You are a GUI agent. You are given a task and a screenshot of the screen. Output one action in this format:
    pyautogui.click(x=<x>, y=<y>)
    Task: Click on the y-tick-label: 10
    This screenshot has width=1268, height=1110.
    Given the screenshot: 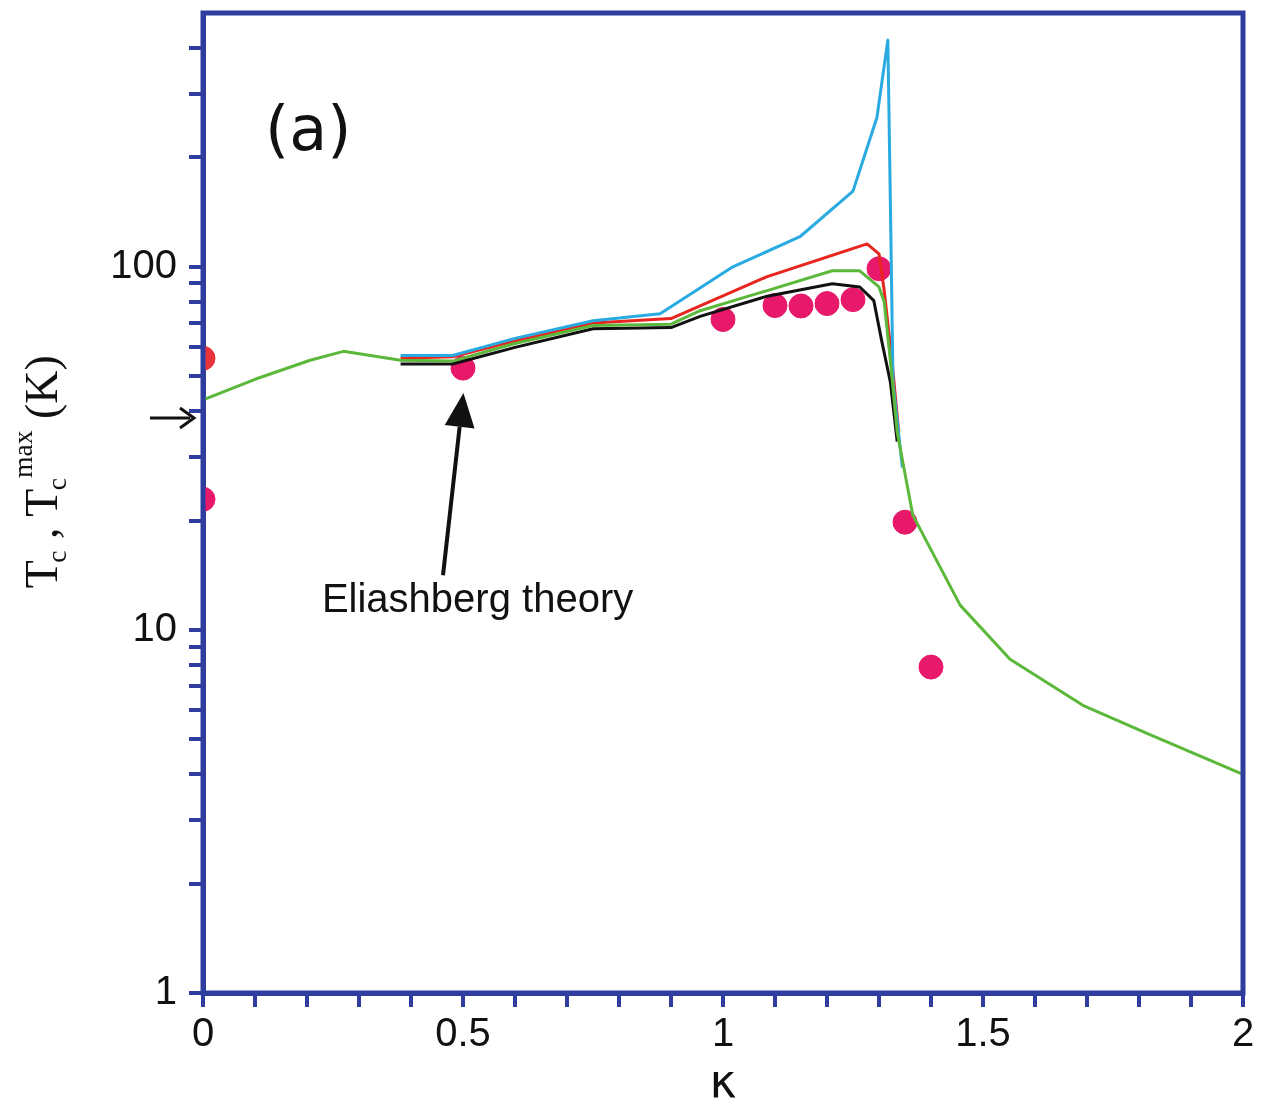 What is the action you would take?
    pyautogui.click(x=154, y=626)
    